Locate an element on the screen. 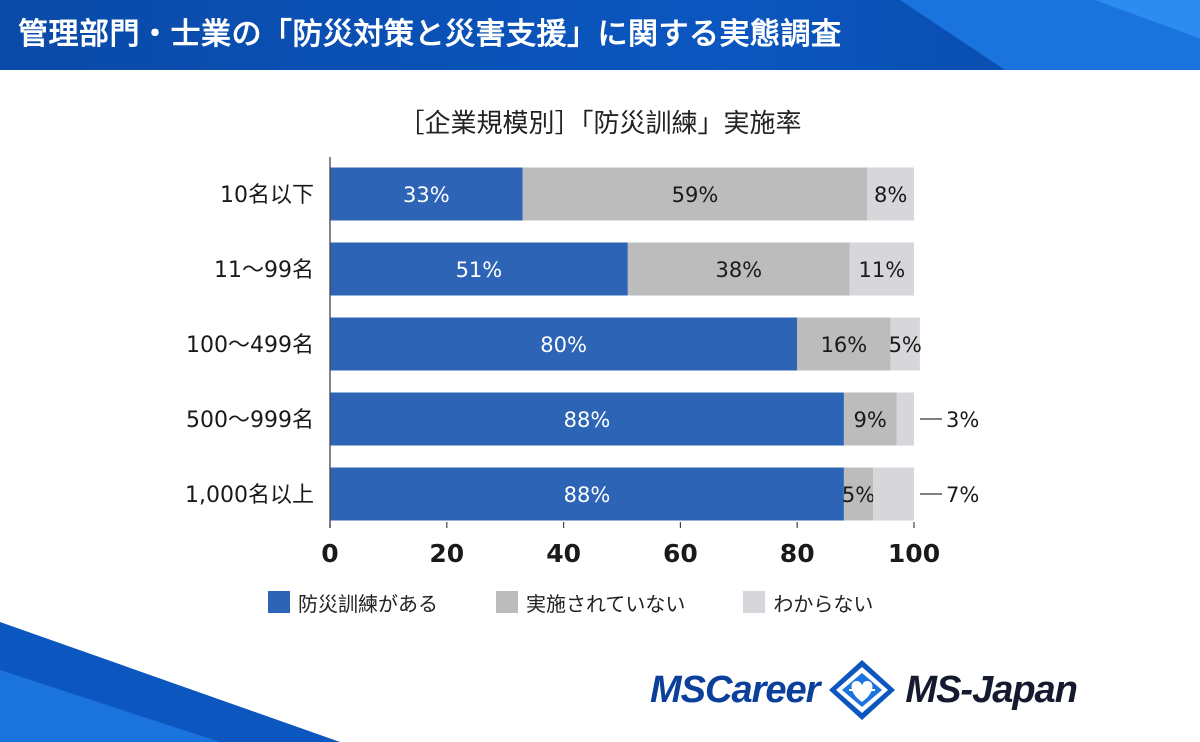  x-tick-label: 0 is located at coordinates (329, 553).